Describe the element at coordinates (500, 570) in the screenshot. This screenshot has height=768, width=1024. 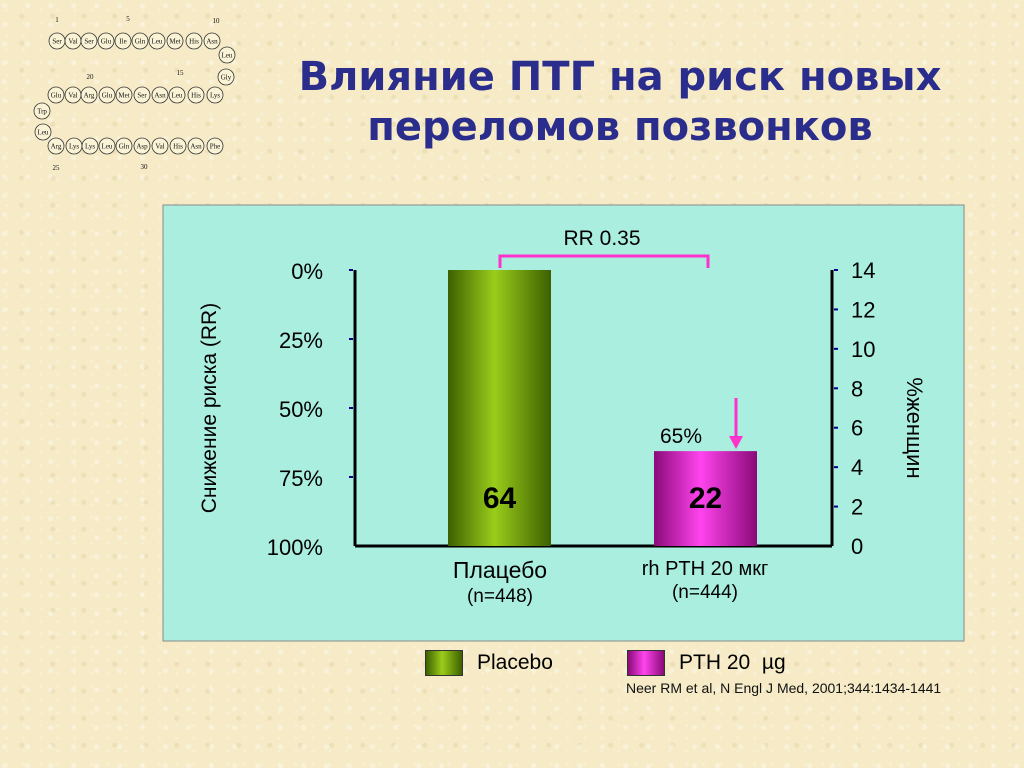
I see `category-label: Плацебо` at that location.